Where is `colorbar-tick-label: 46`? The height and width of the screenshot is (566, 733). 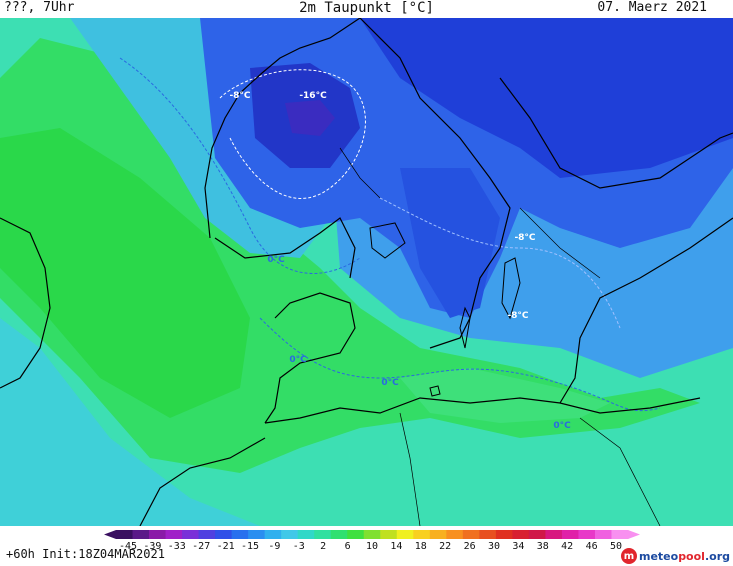 colorbar-tick-label: 46 is located at coordinates (591, 546).